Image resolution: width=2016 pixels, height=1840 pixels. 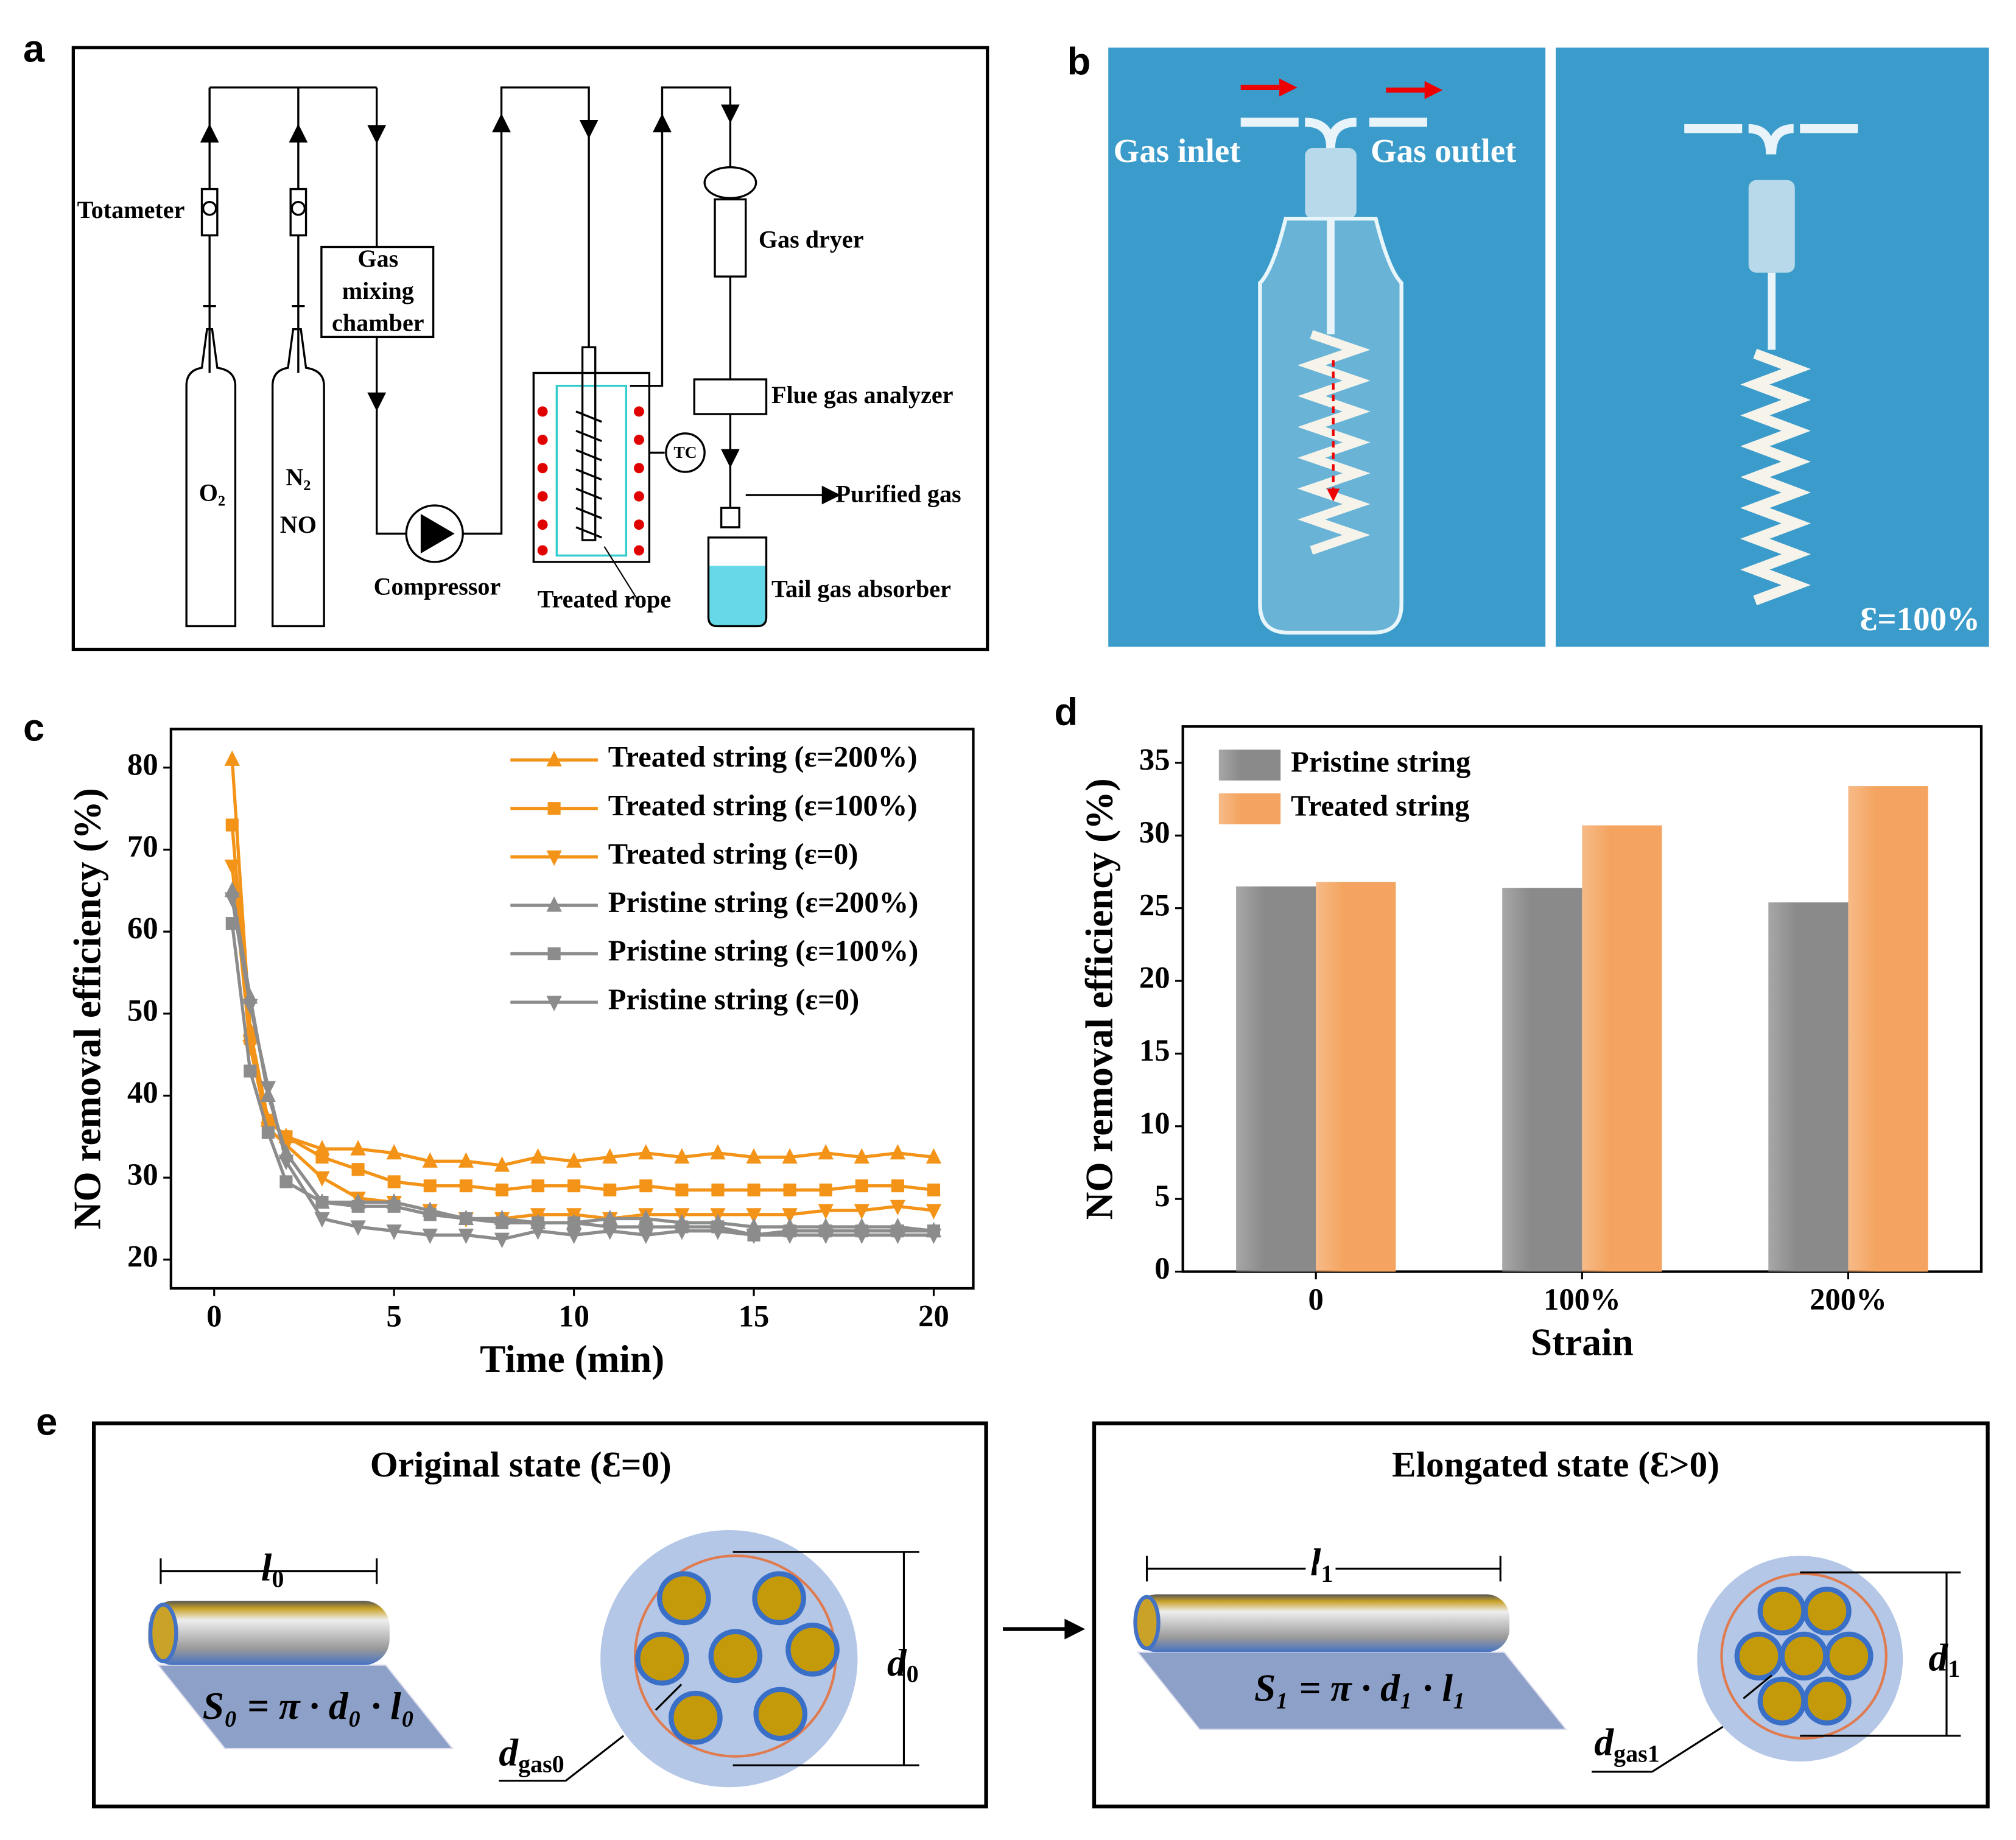 I want to click on label: Flue gas analyzer, so click(x=863, y=395).